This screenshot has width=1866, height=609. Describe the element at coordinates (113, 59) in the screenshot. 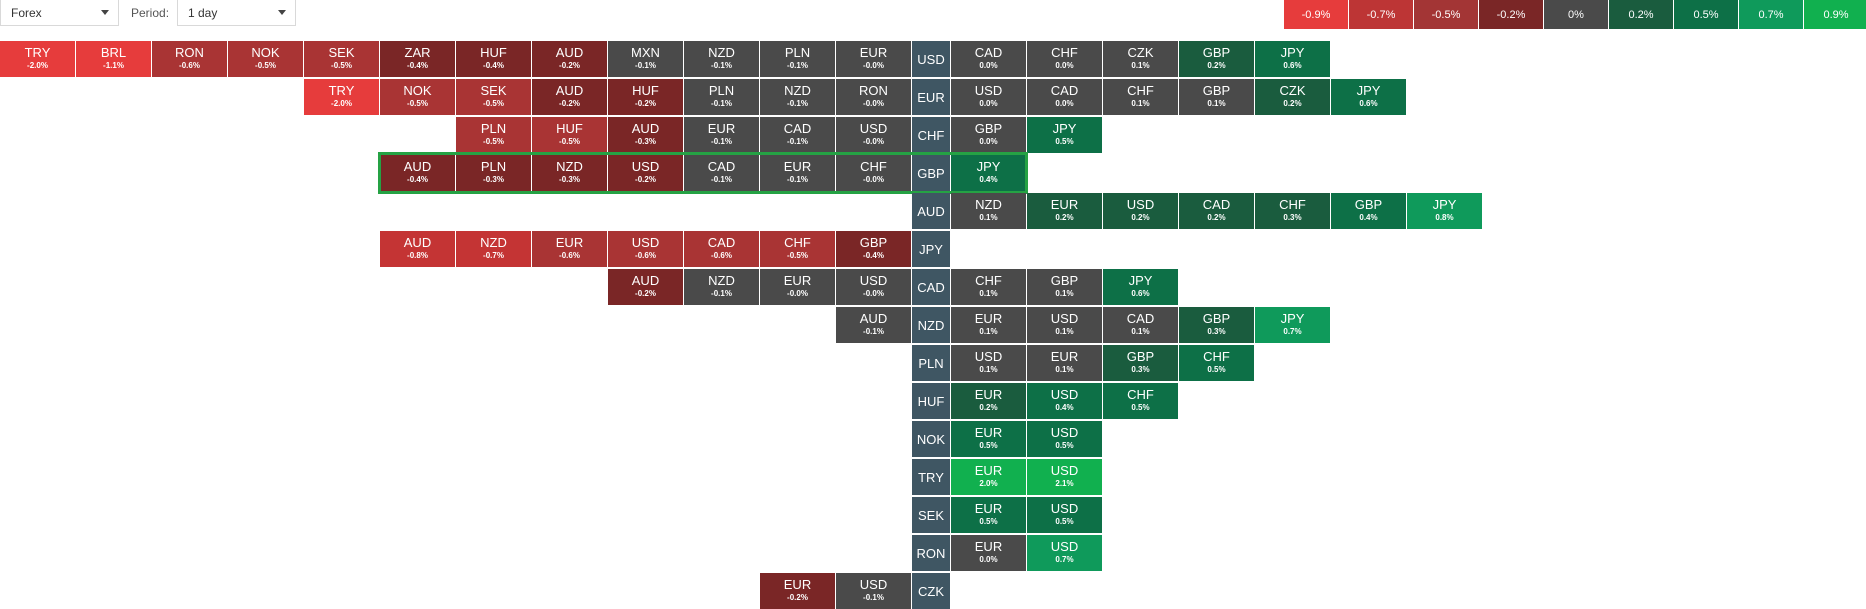

I see `pair-tile-usd-brl: BRL -1.1%` at that location.